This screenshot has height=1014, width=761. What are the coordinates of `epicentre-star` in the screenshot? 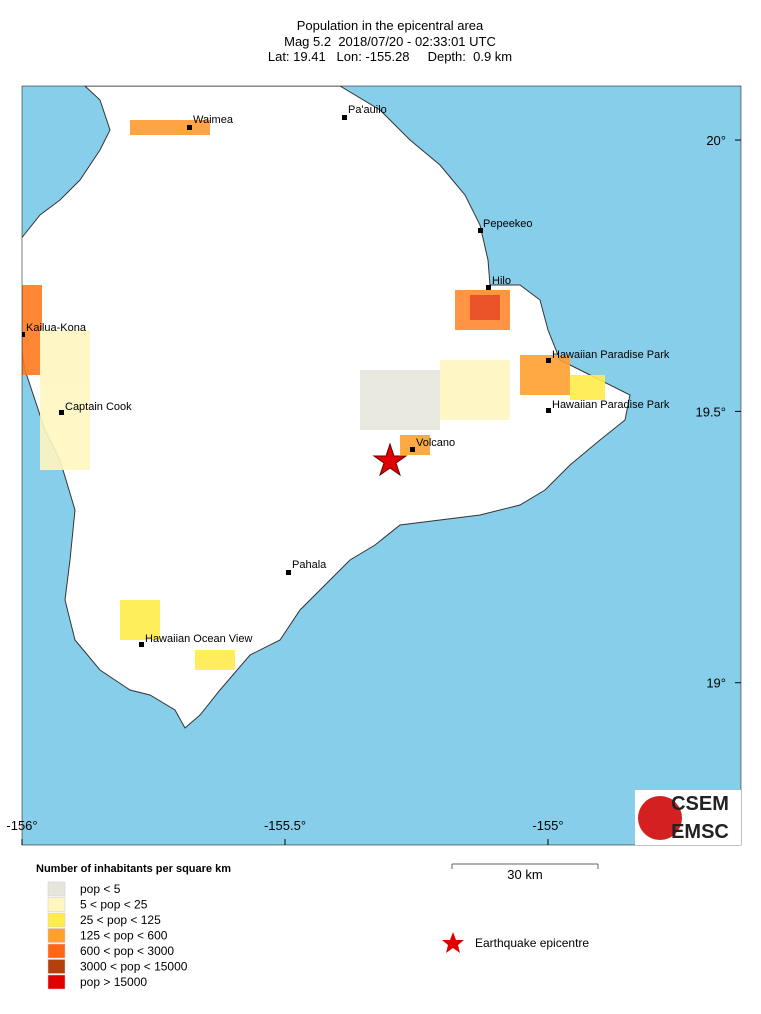 It's located at (390, 459).